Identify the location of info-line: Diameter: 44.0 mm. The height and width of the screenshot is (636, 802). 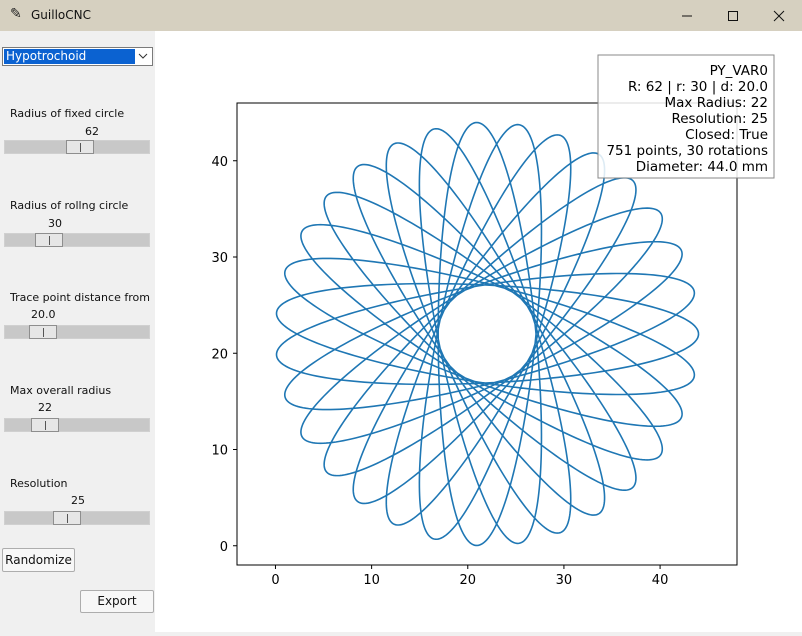
(702, 167).